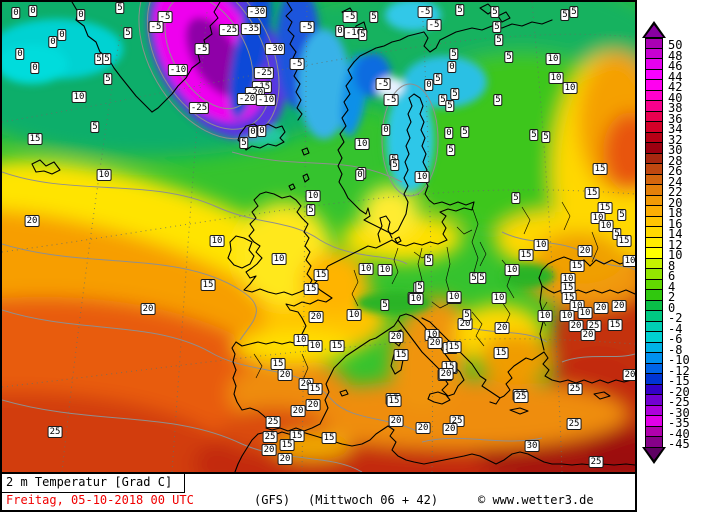 The height and width of the screenshot is (513, 704). Describe the element at coordinates (675, 150) in the screenshot. I see `scale-tick-label: 30` at that location.